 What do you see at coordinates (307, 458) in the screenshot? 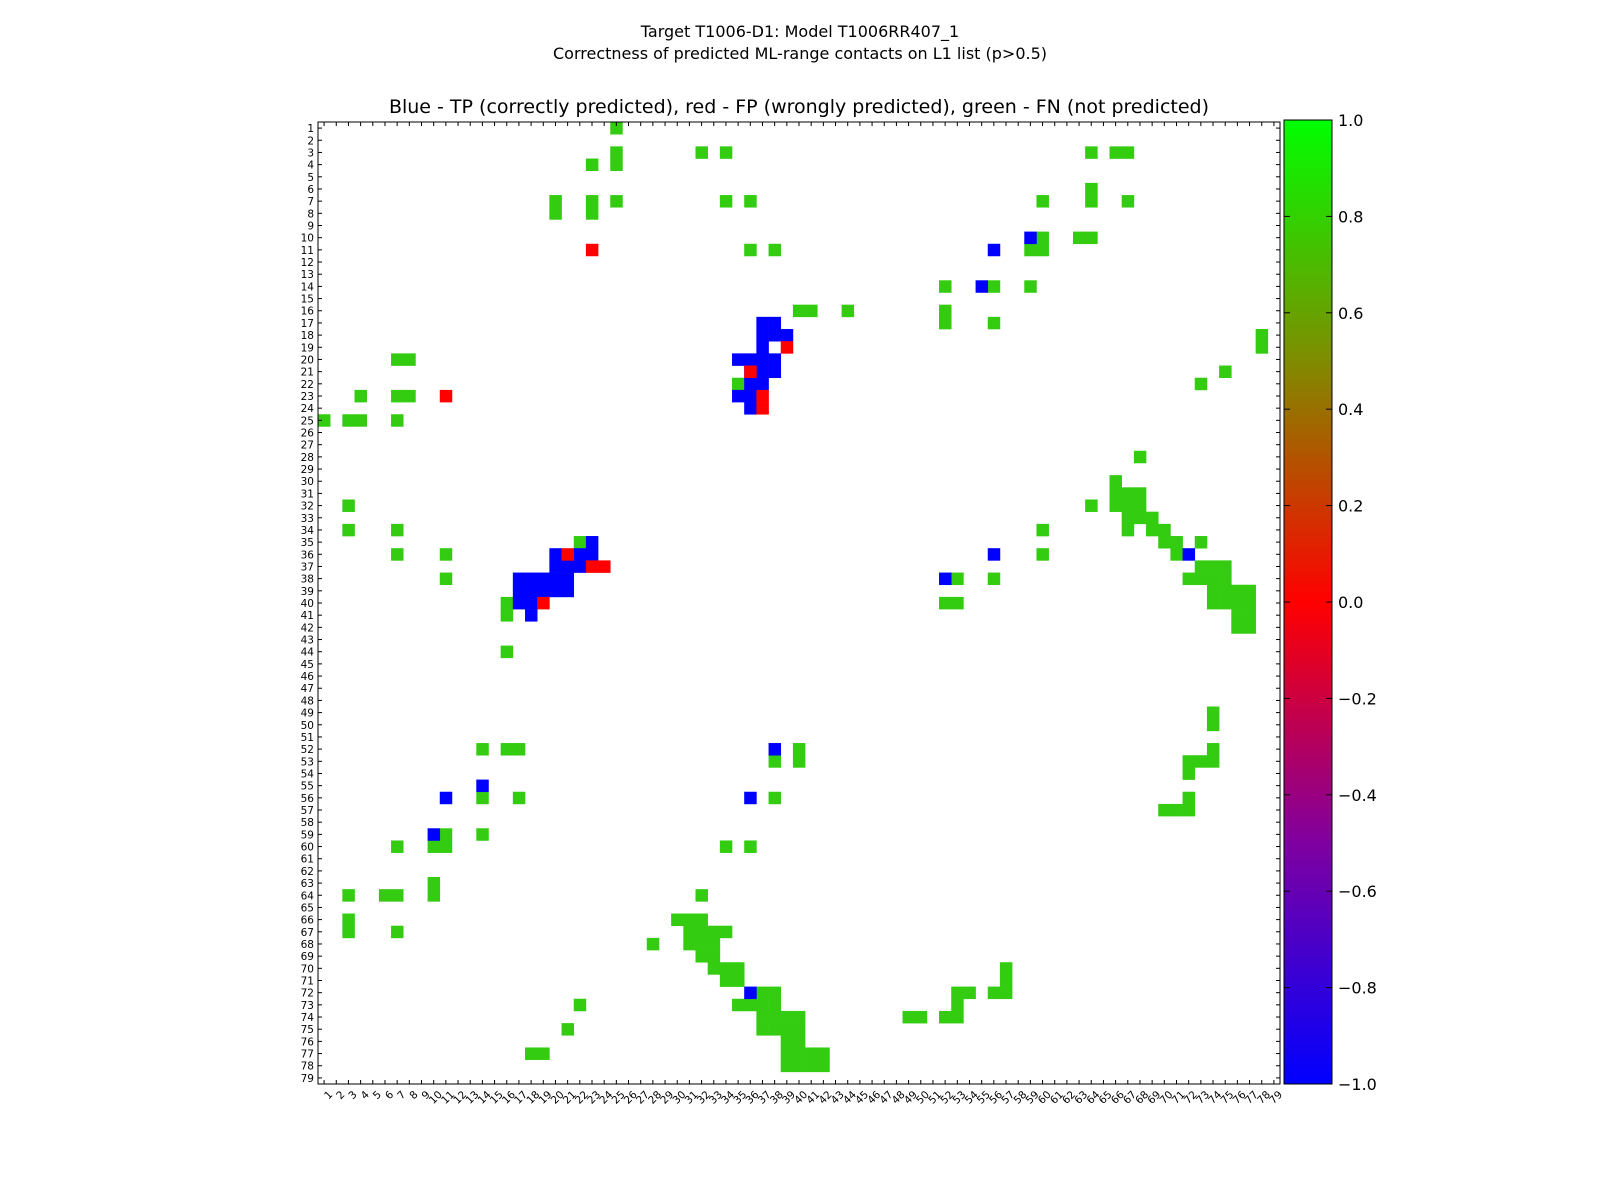
I see `y-tick-label: 28` at bounding box center [307, 458].